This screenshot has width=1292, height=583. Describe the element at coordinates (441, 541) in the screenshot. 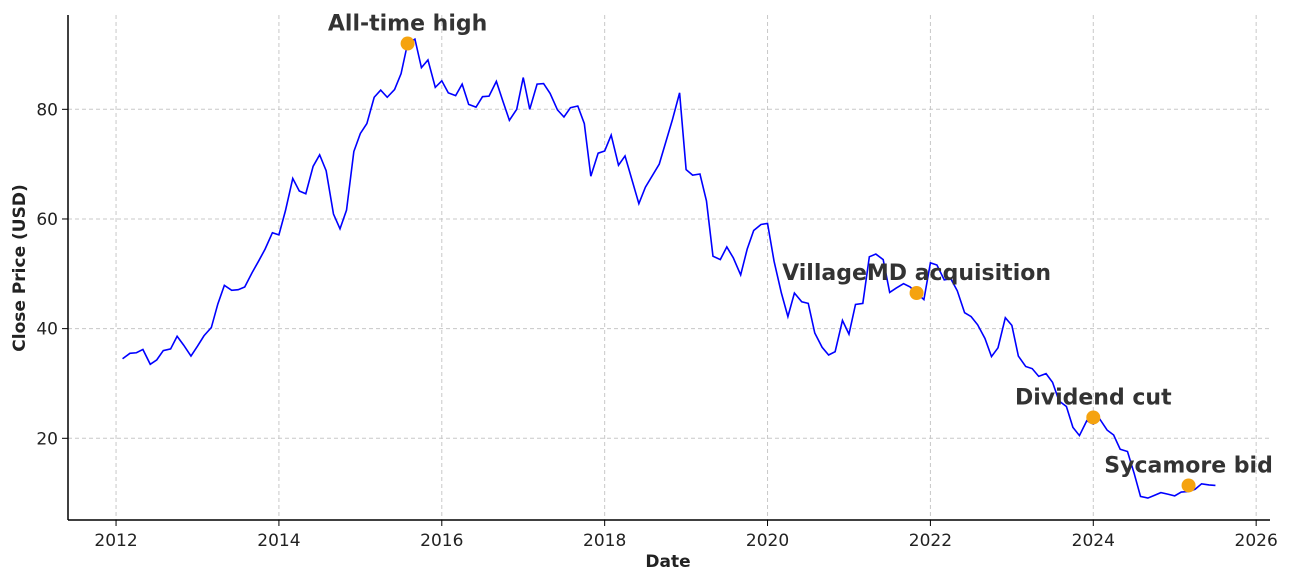

I see `x-tick-label: 2016` at that location.